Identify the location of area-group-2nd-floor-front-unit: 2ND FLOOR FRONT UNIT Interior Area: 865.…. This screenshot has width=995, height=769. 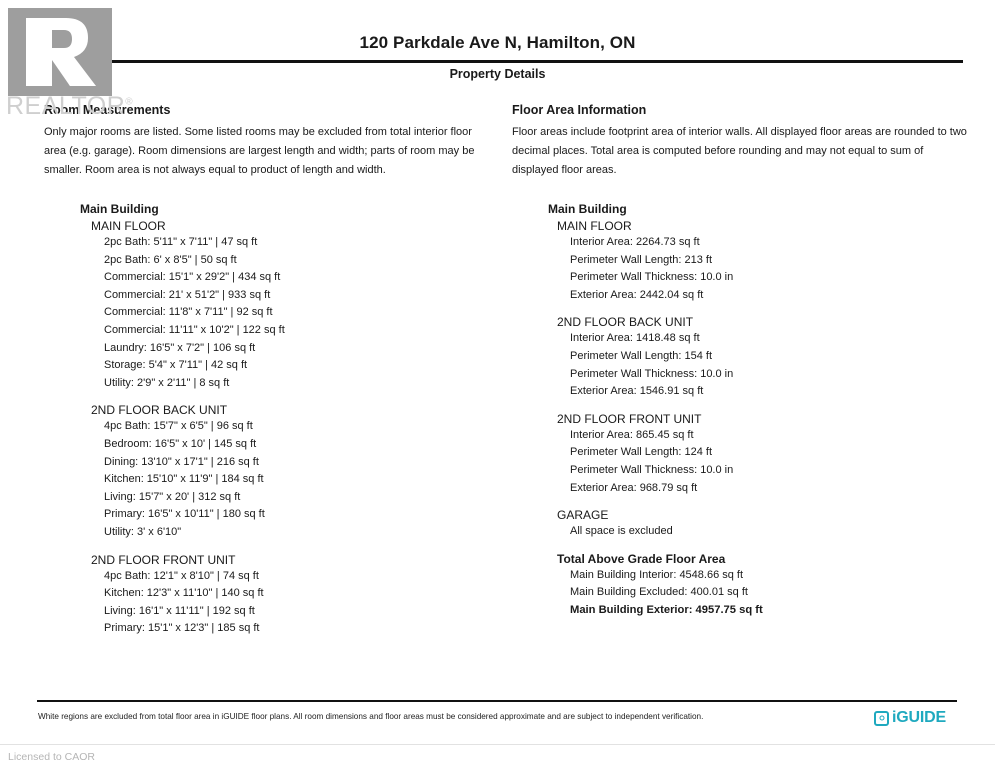
(739, 454).